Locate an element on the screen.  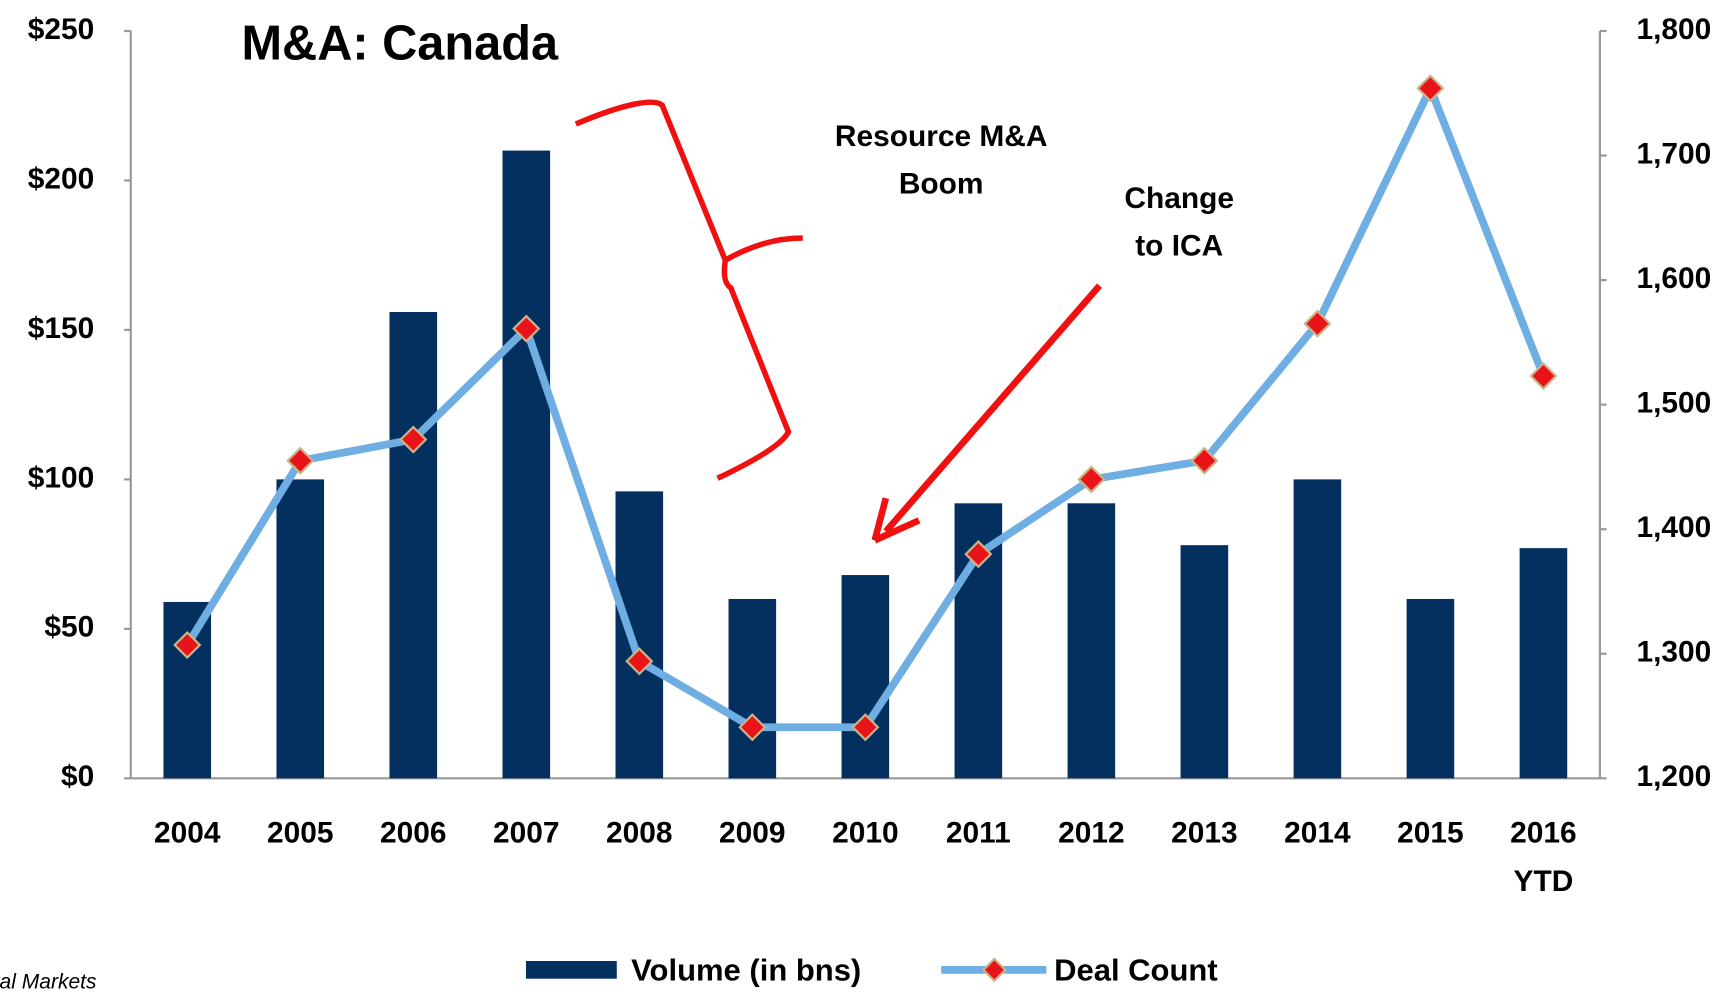
y2-tick-label: 1,800 is located at coordinates (1673, 29).